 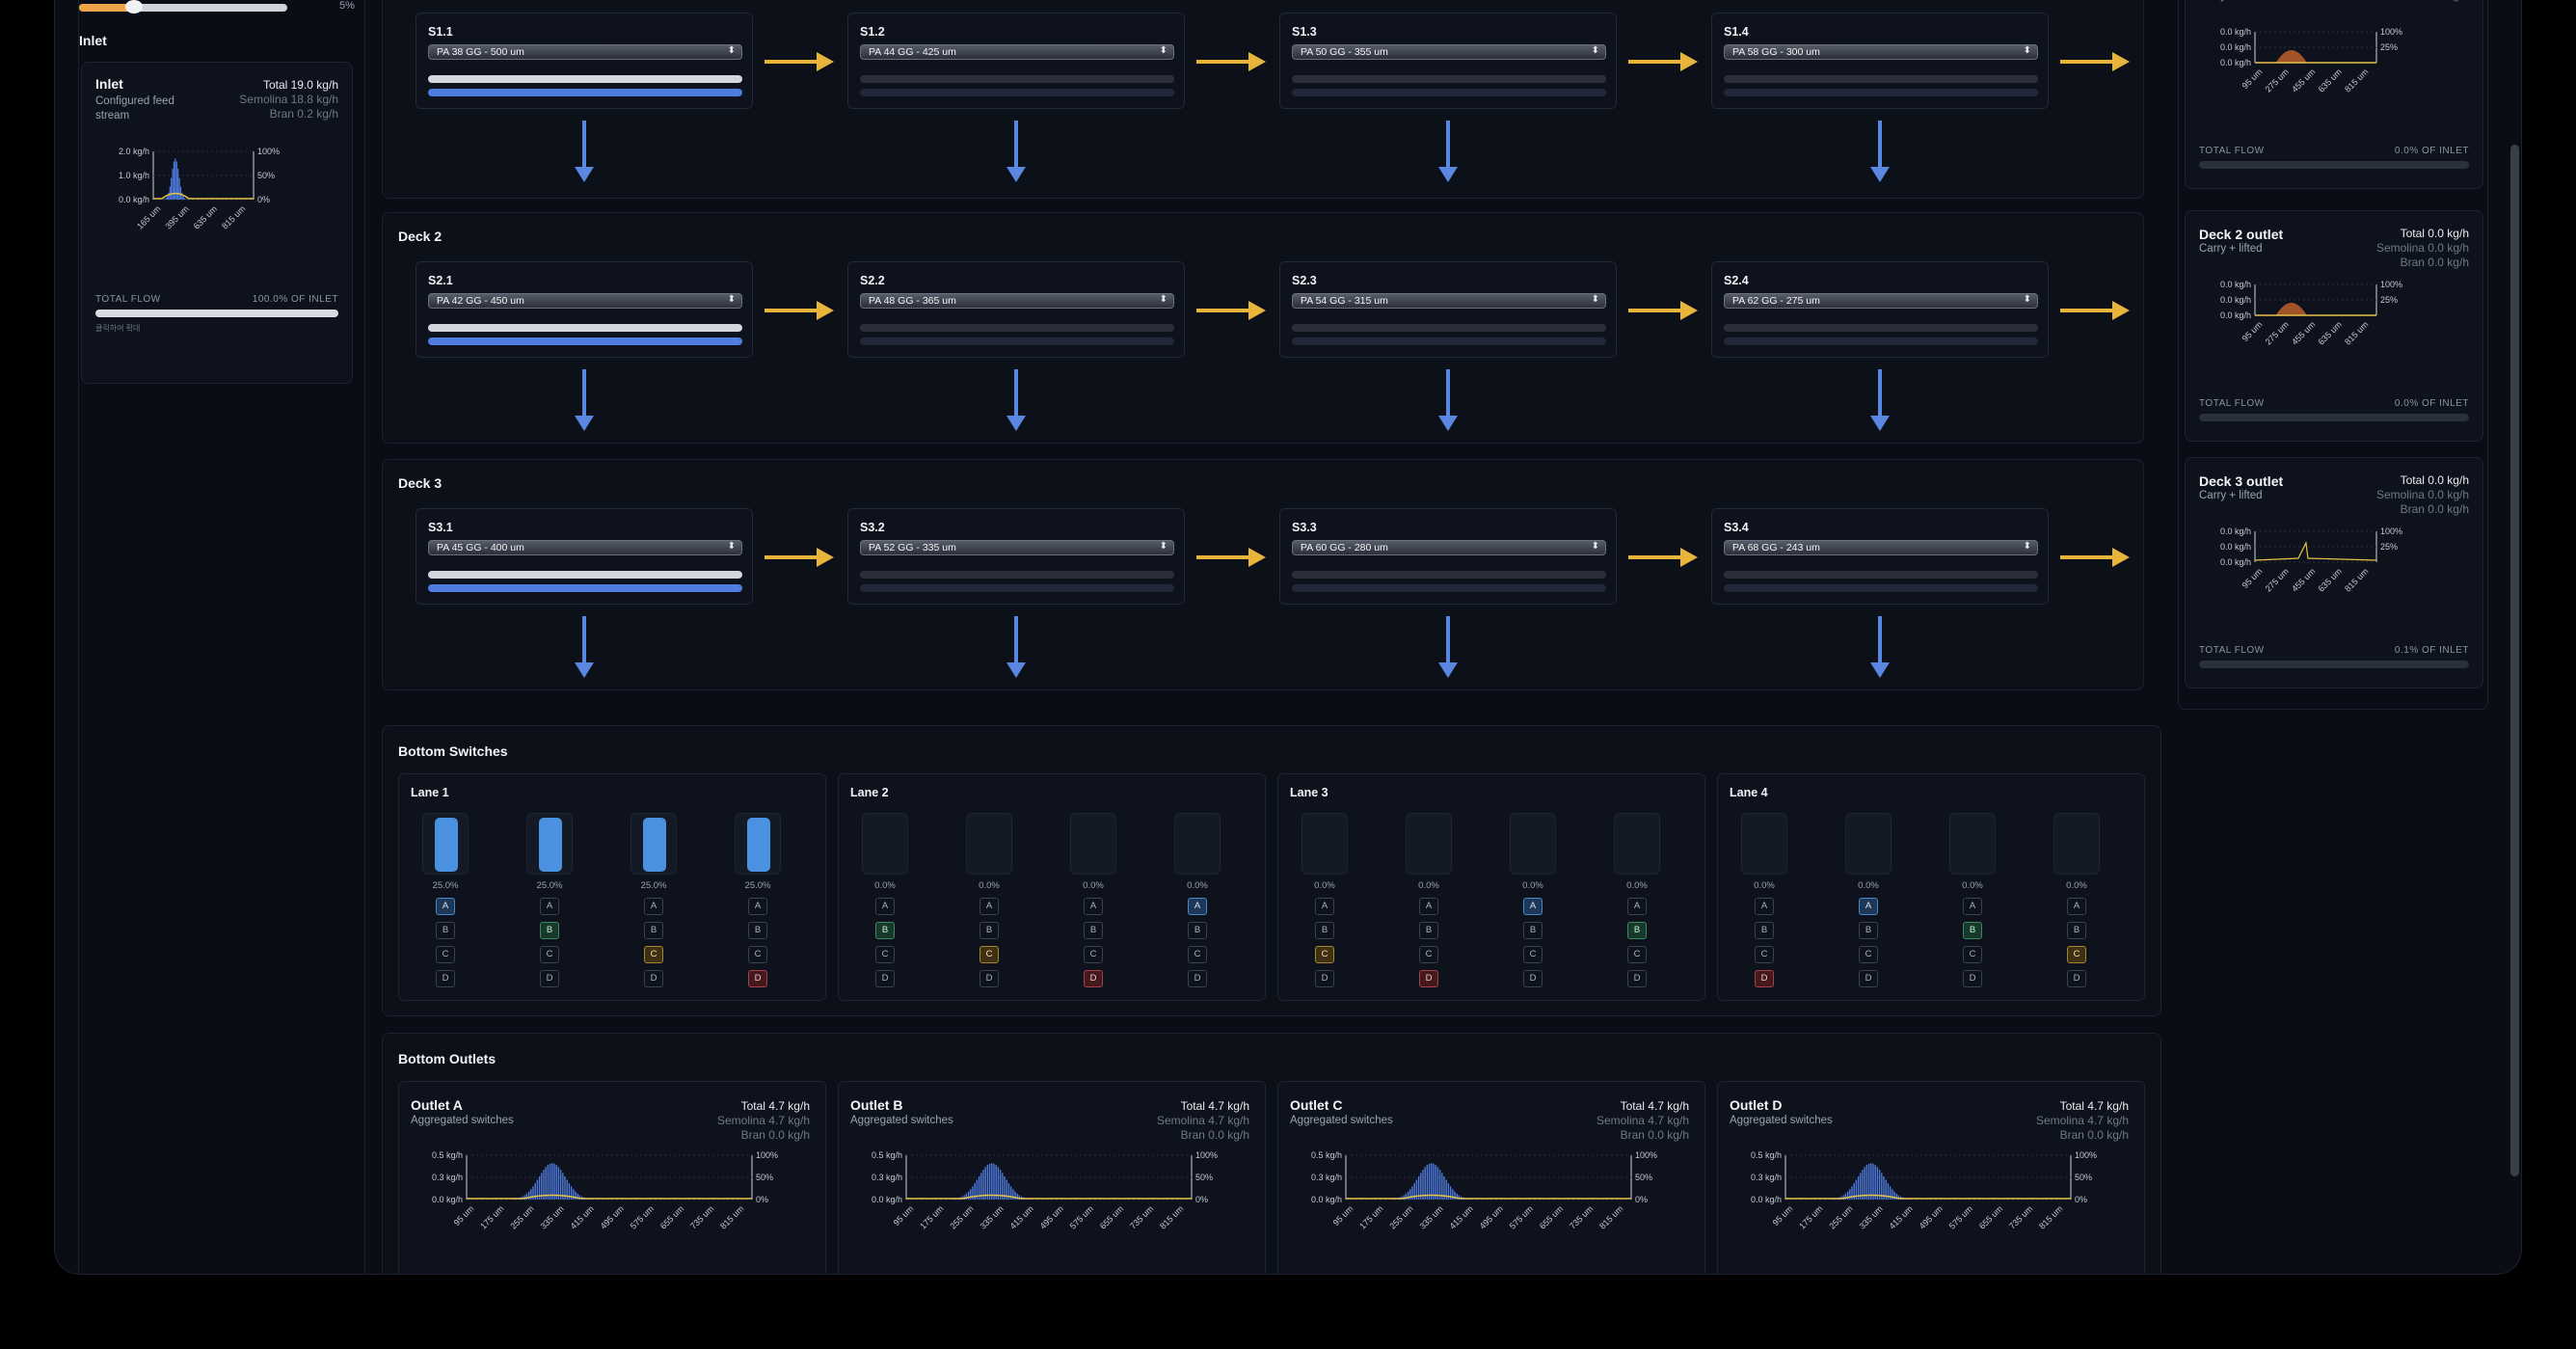 What do you see at coordinates (1881, 547) in the screenshot?
I see `sieve-mesh-select: PA 68 GG - 243 um ⬍` at bounding box center [1881, 547].